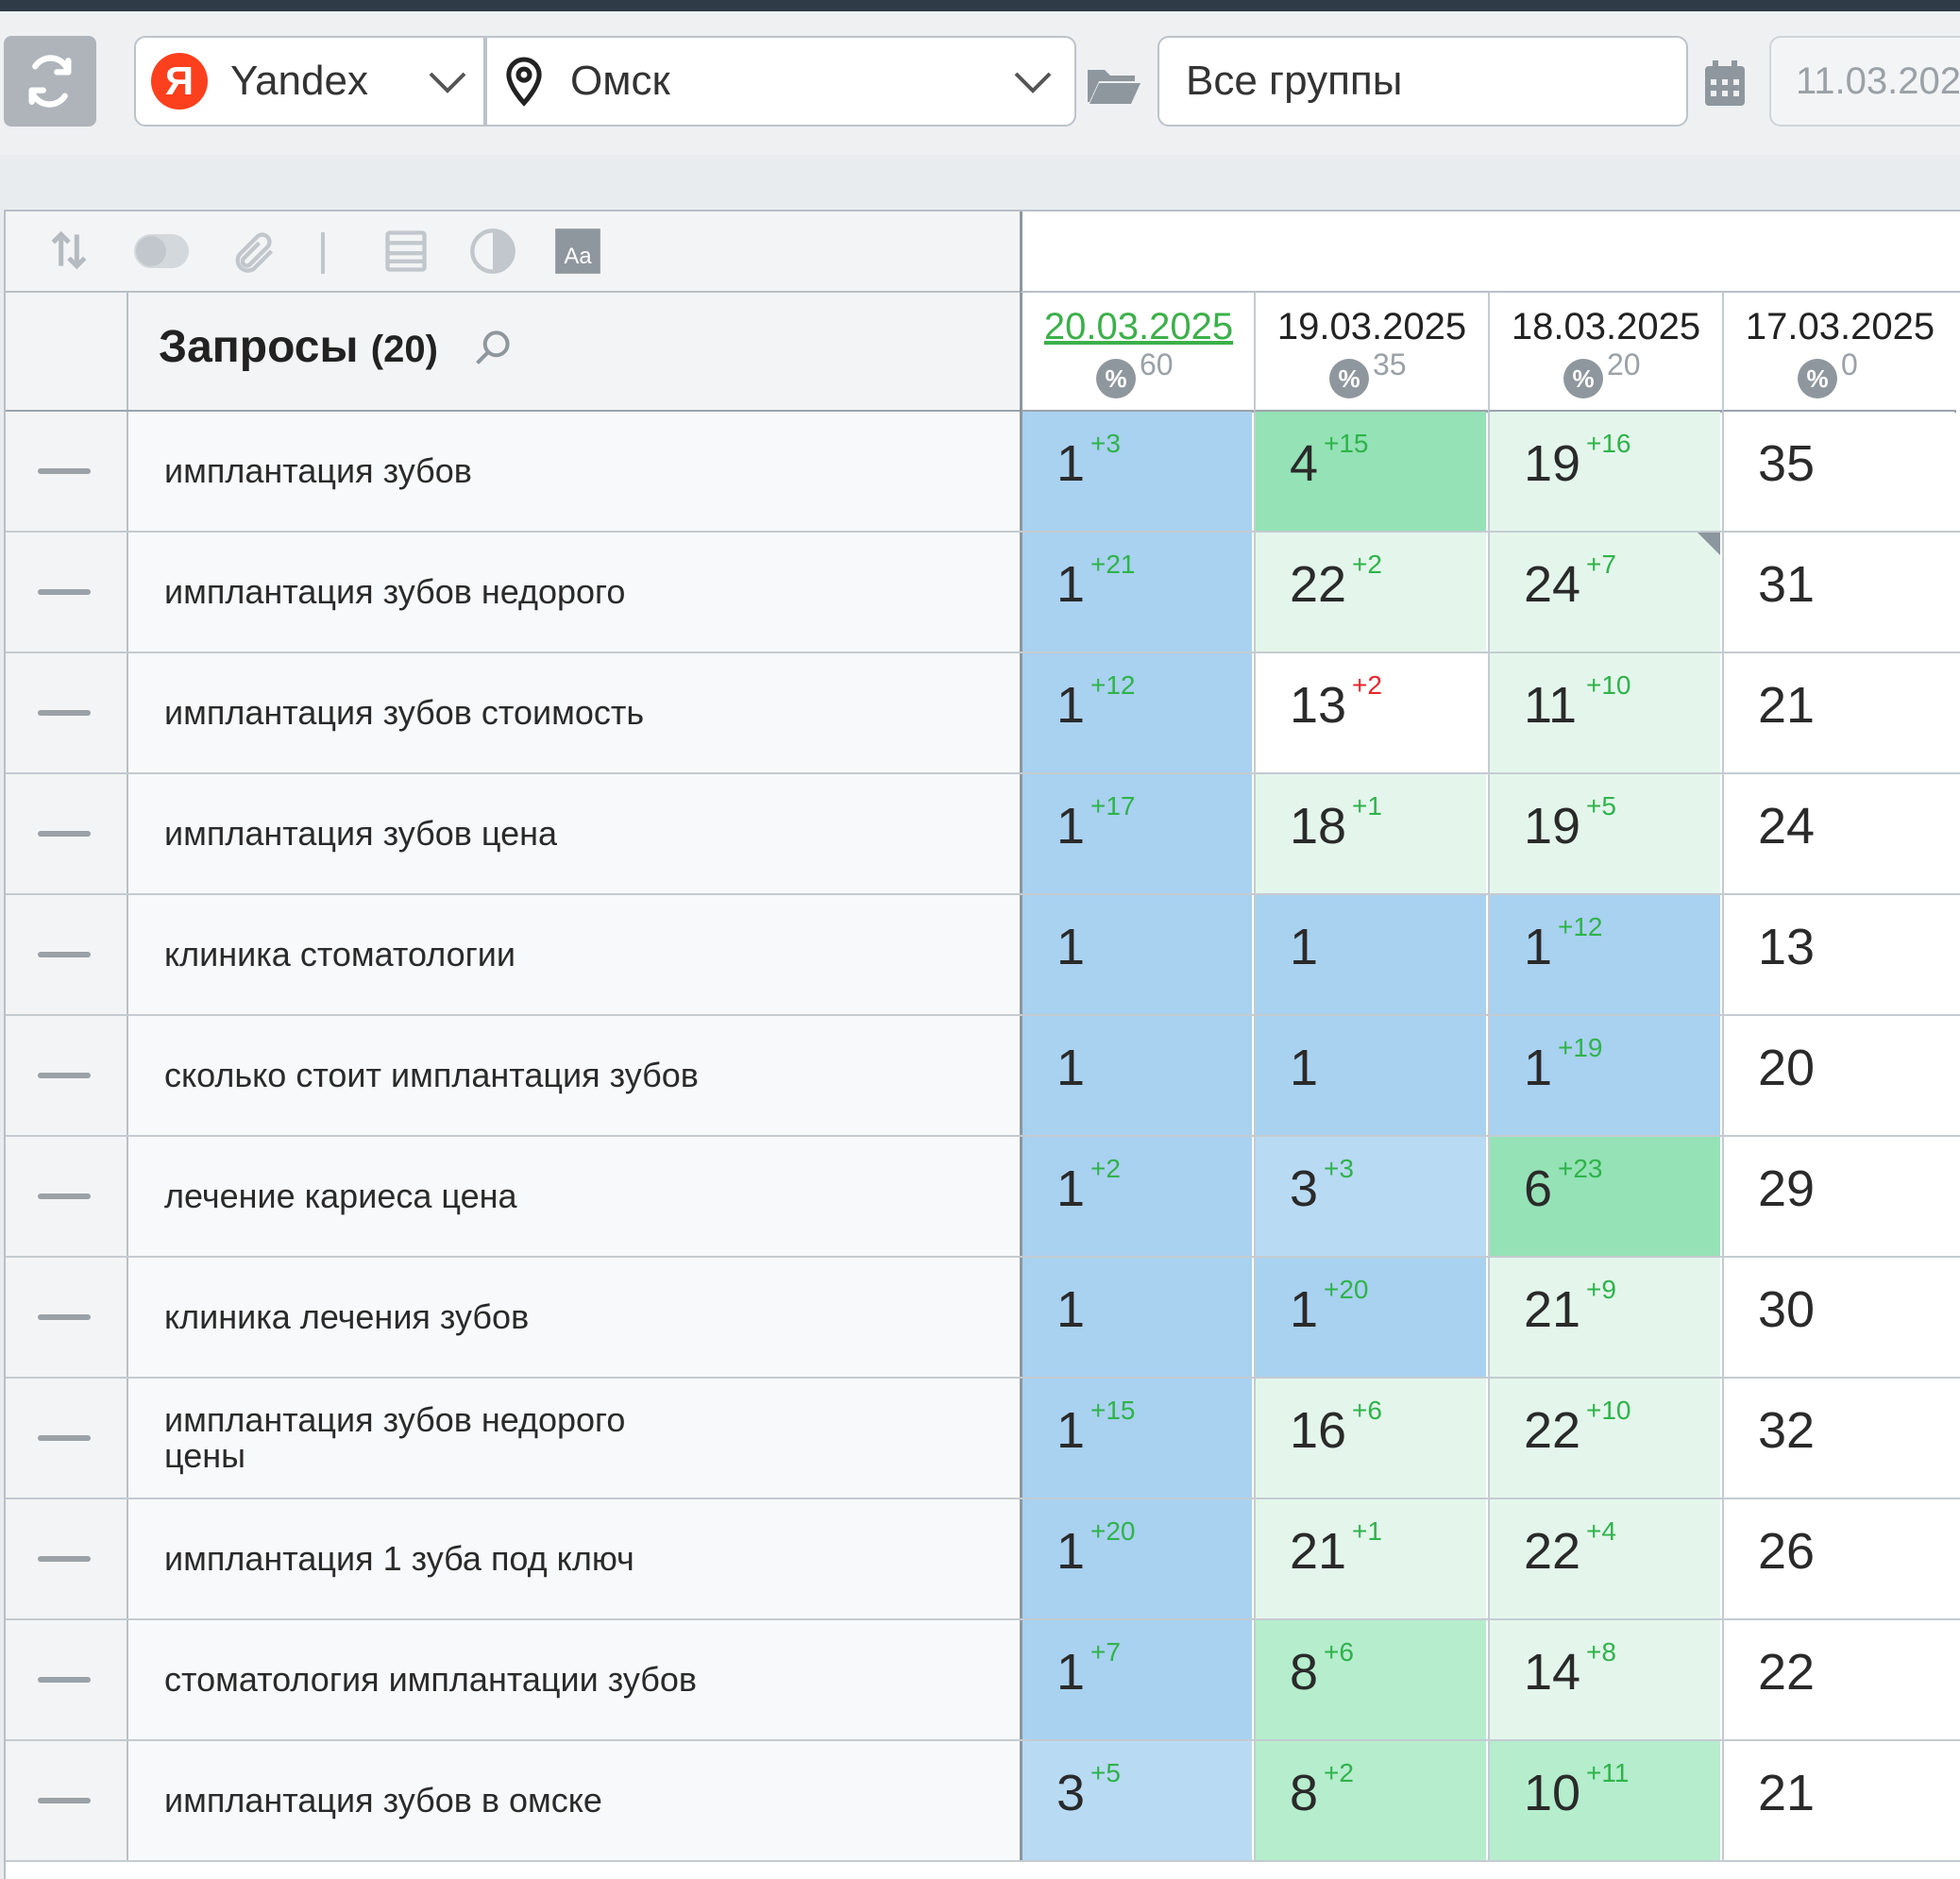  Describe the element at coordinates (1606, 326) in the screenshot. I see `date-label: 18.03.2025` at that location.